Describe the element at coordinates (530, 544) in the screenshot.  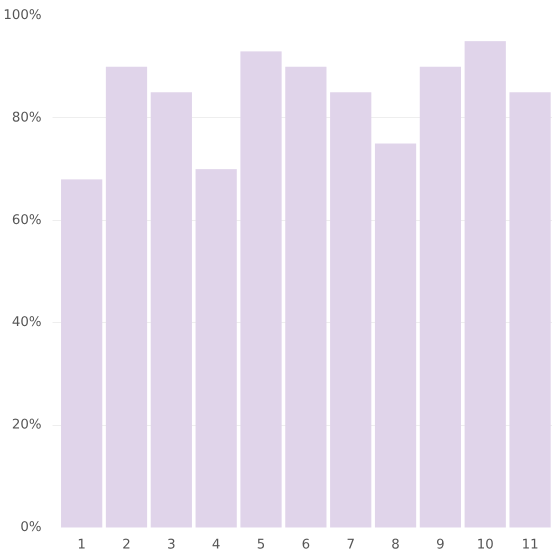
I see `x-tick-label: 11` at that location.